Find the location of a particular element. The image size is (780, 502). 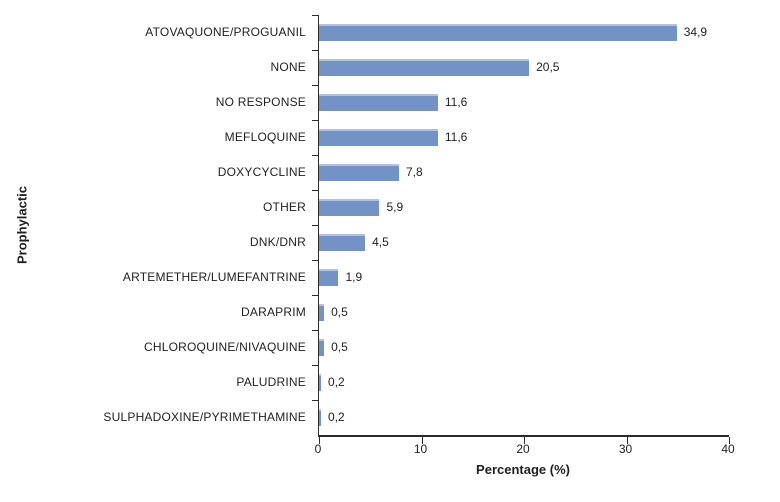

category-label: ATOVAQUONE/PROGUANIL is located at coordinates (225, 32).